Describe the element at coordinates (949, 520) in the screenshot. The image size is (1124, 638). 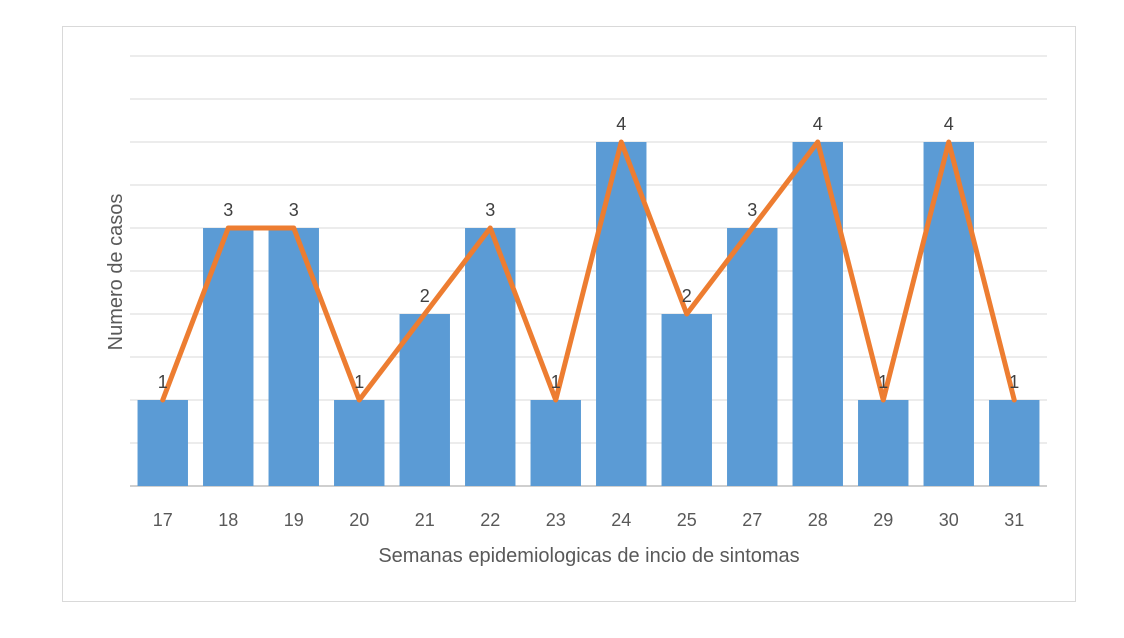
I see `x-tick-30: 30` at that location.